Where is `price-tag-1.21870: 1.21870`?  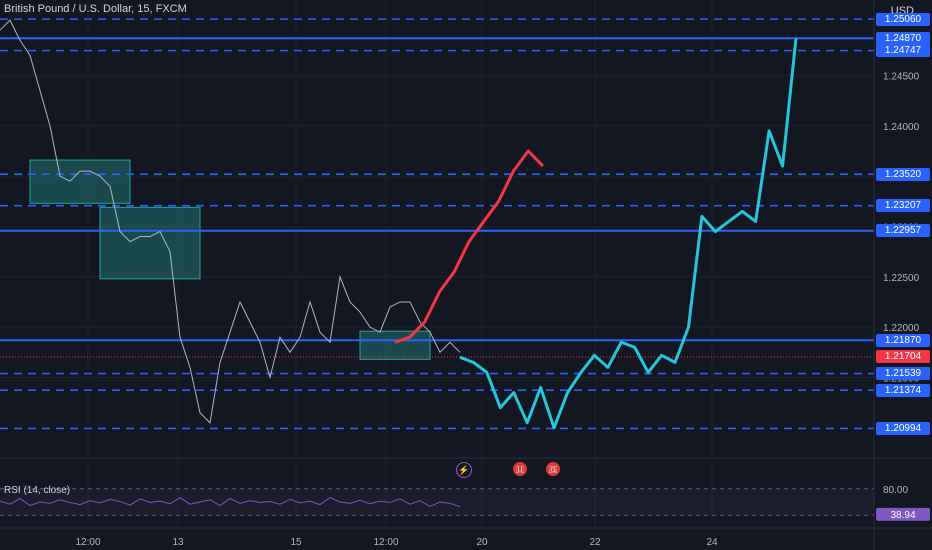
price-tag-1.21870: 1.21870 is located at coordinates (903, 340).